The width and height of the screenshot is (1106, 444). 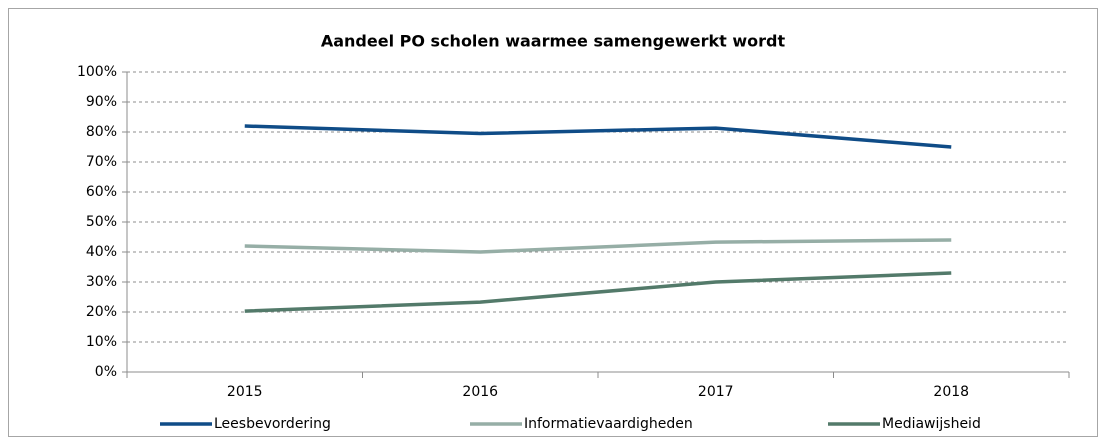 What do you see at coordinates (101, 282) in the screenshot?
I see `y-tick-label: 30%` at bounding box center [101, 282].